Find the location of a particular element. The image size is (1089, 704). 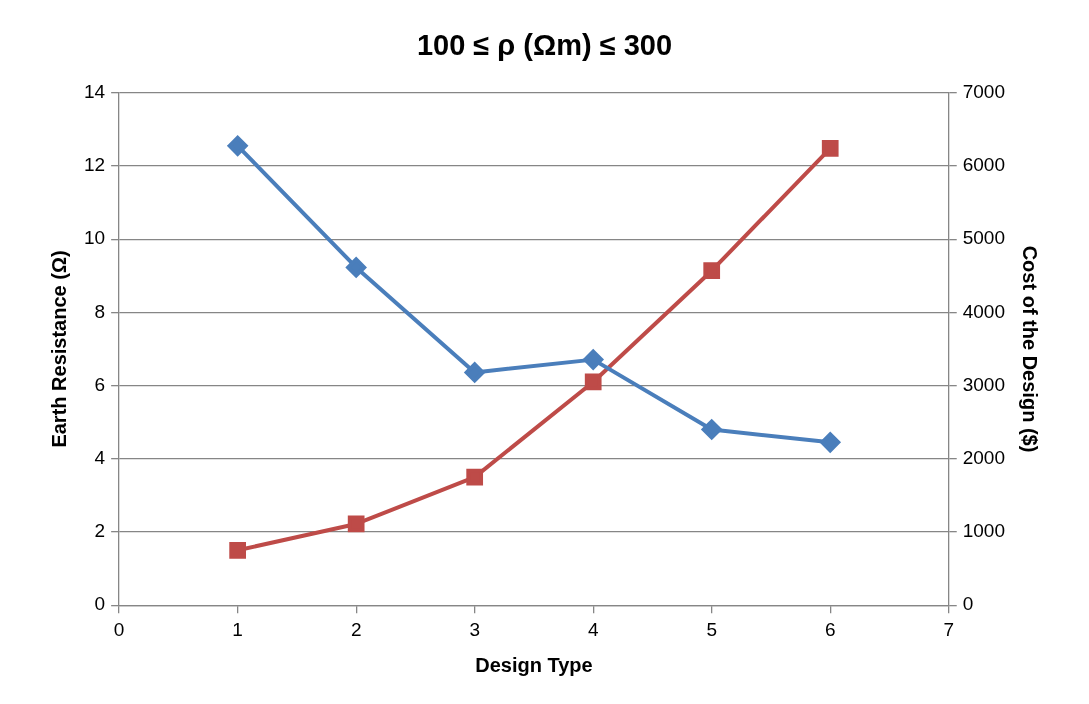

y-tick-label: 10 is located at coordinates (94, 238).